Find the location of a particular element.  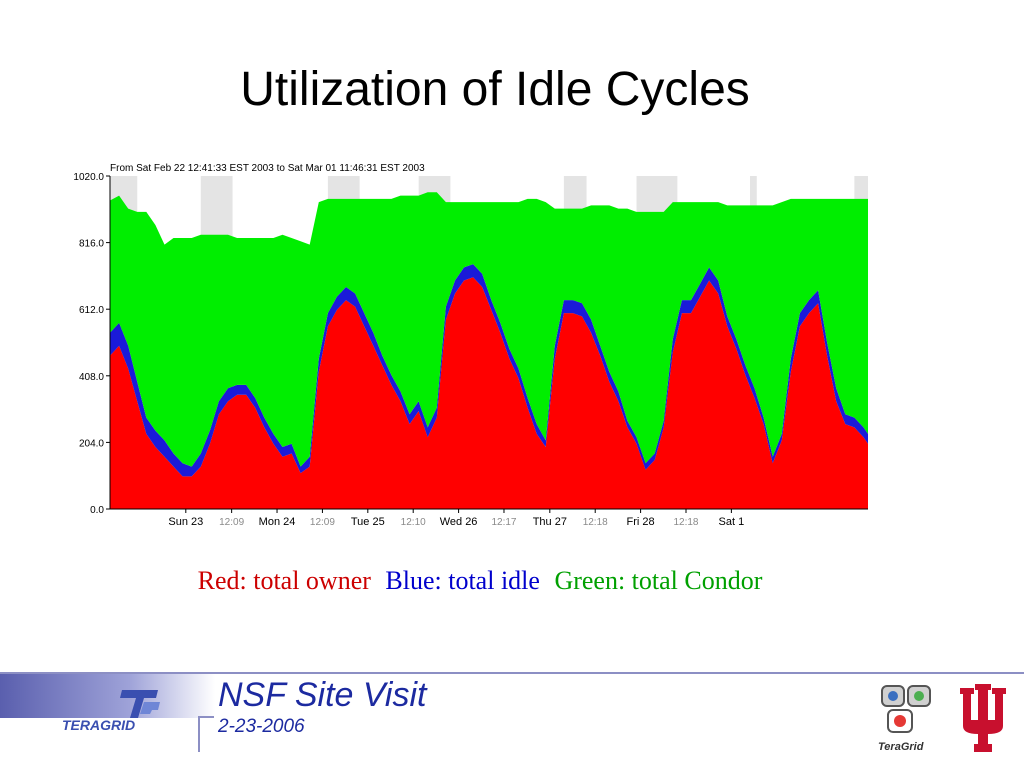

footer-date: 2-23-2006 is located at coordinates (261, 726).